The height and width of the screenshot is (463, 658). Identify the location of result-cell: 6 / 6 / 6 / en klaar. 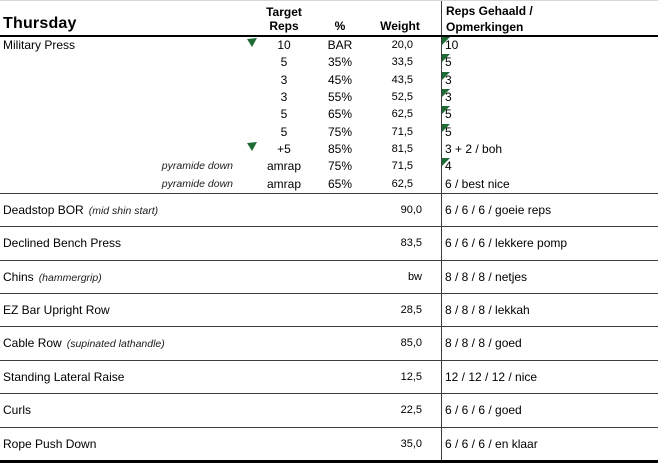
(491, 443).